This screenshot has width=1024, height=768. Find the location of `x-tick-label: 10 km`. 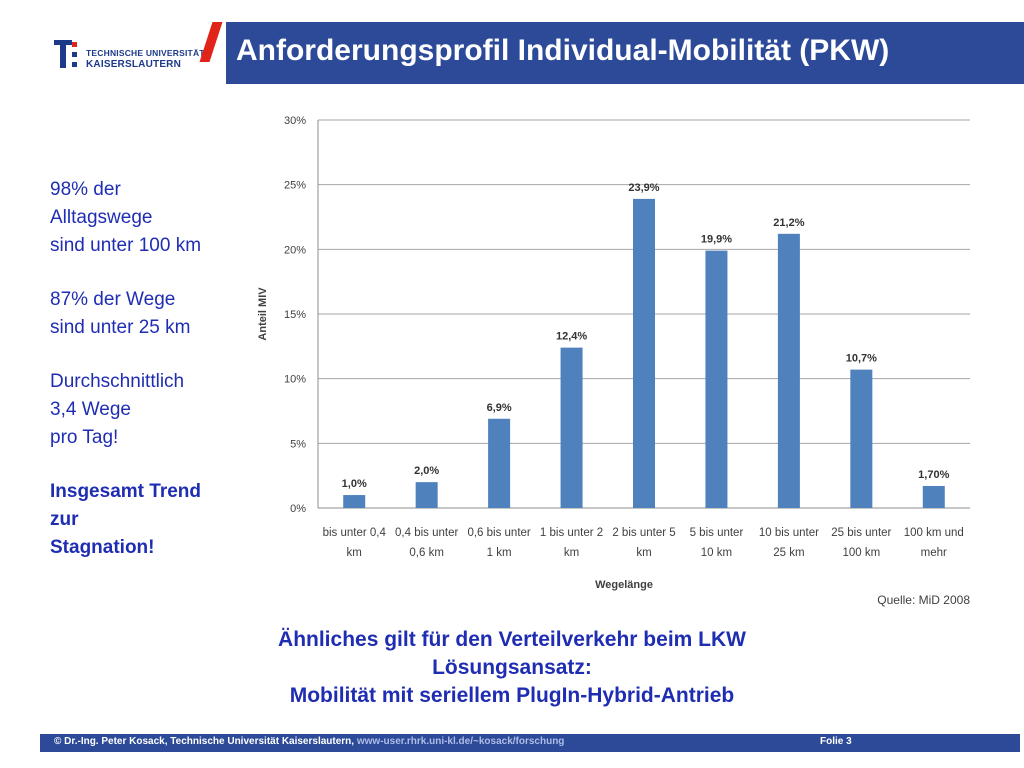

x-tick-label: 10 km is located at coordinates (716, 553).